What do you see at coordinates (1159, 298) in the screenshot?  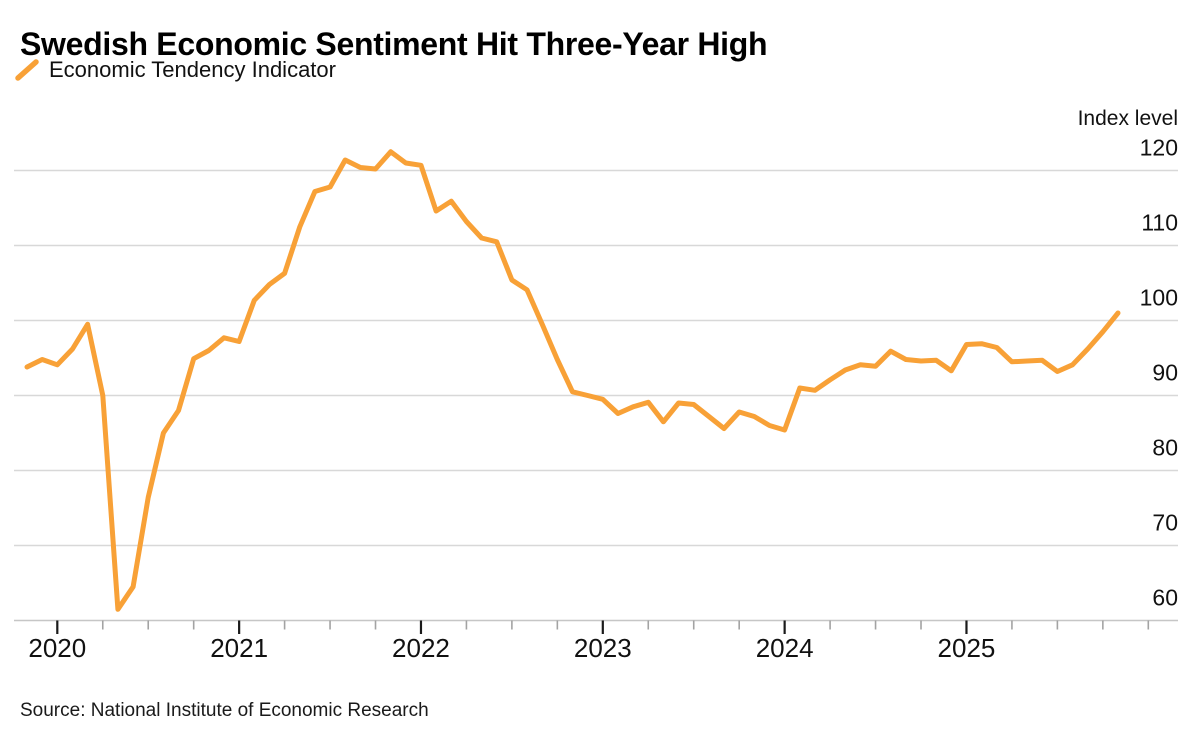 I see `y-tick-label: 100` at bounding box center [1159, 298].